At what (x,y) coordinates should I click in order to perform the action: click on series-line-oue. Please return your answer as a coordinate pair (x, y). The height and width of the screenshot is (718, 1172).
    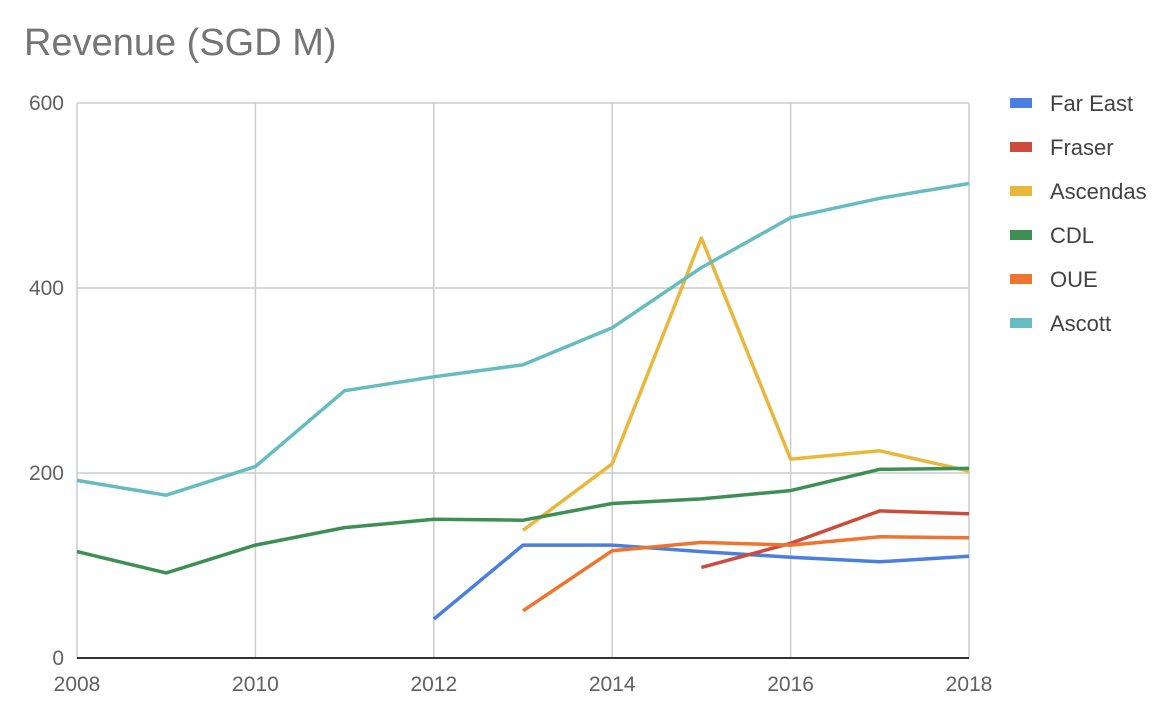
    Looking at the image, I should click on (746, 574).